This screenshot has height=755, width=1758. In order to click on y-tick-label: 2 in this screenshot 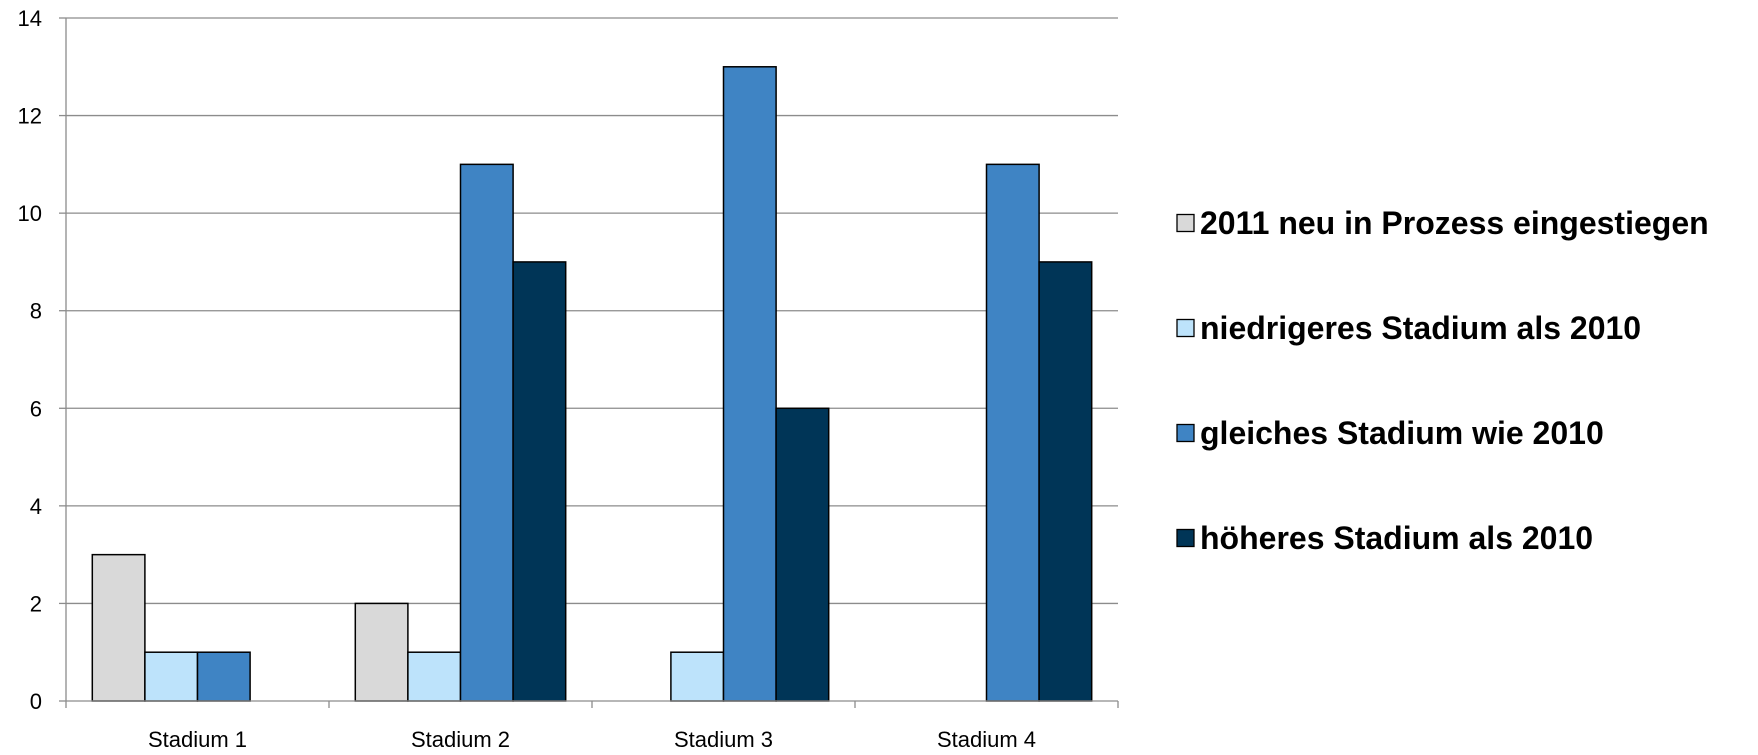, I will do `click(36, 603)`.